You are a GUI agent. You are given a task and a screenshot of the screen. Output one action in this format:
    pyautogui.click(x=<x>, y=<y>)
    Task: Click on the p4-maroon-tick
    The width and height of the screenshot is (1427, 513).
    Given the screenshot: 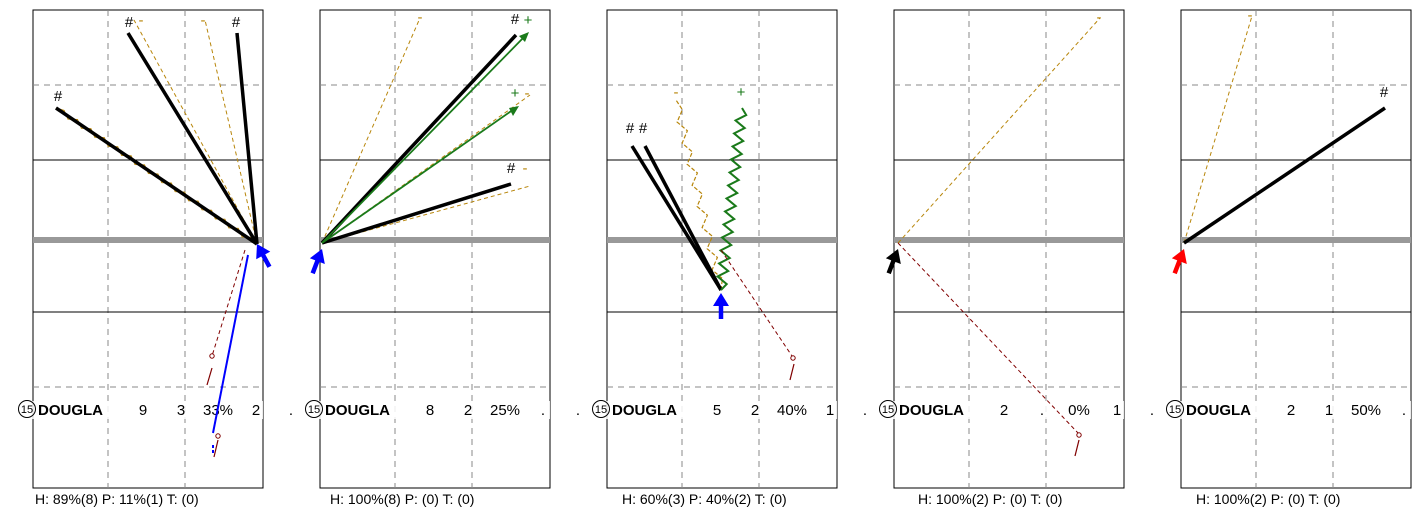 What is the action you would take?
    pyautogui.click(x=1077, y=448)
    